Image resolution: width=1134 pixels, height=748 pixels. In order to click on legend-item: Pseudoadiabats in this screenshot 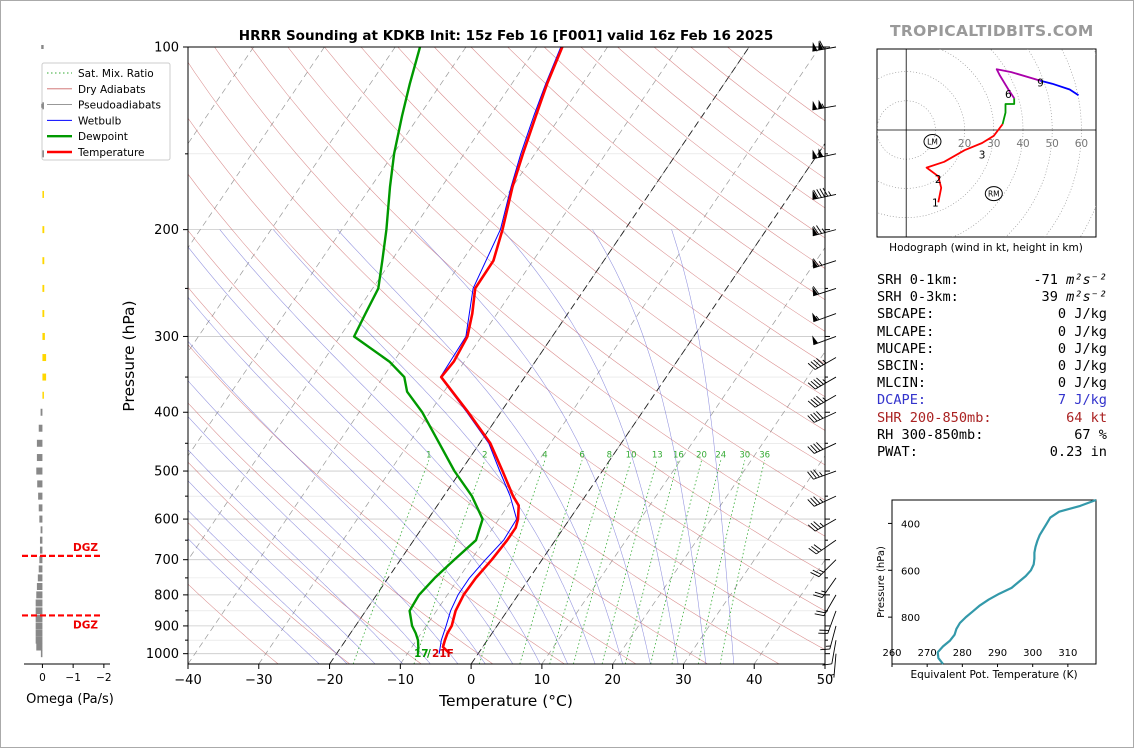, I will do `click(119, 106)`.